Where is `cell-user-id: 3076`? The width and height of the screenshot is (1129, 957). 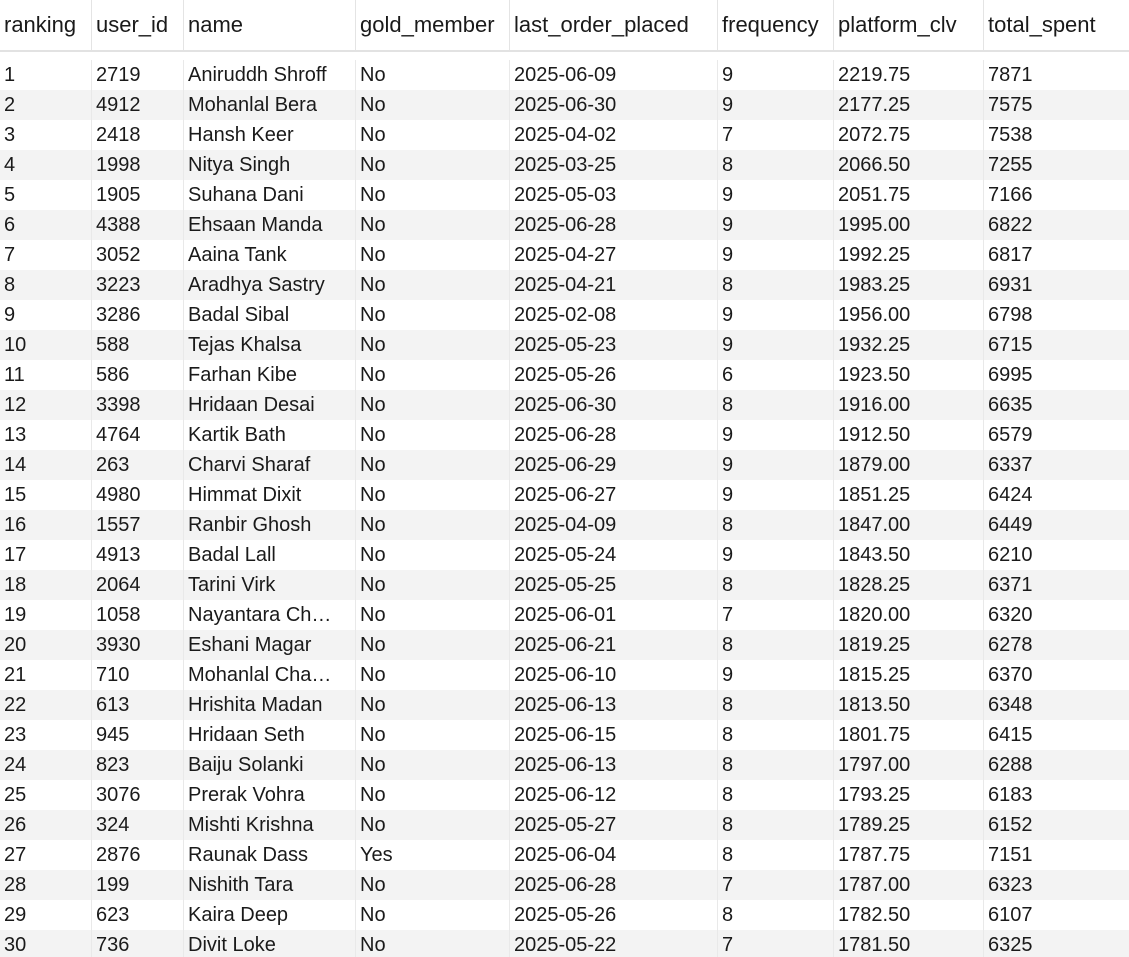 cell-user-id: 3076 is located at coordinates (138, 795).